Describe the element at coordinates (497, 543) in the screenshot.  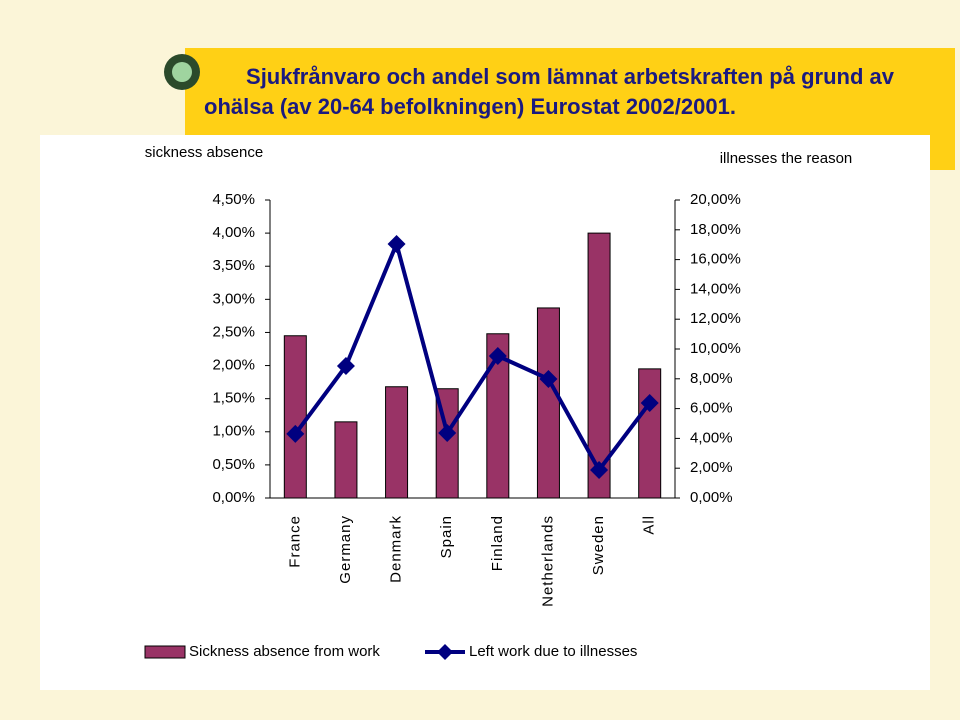
I see `x-tick-label: Finland` at that location.